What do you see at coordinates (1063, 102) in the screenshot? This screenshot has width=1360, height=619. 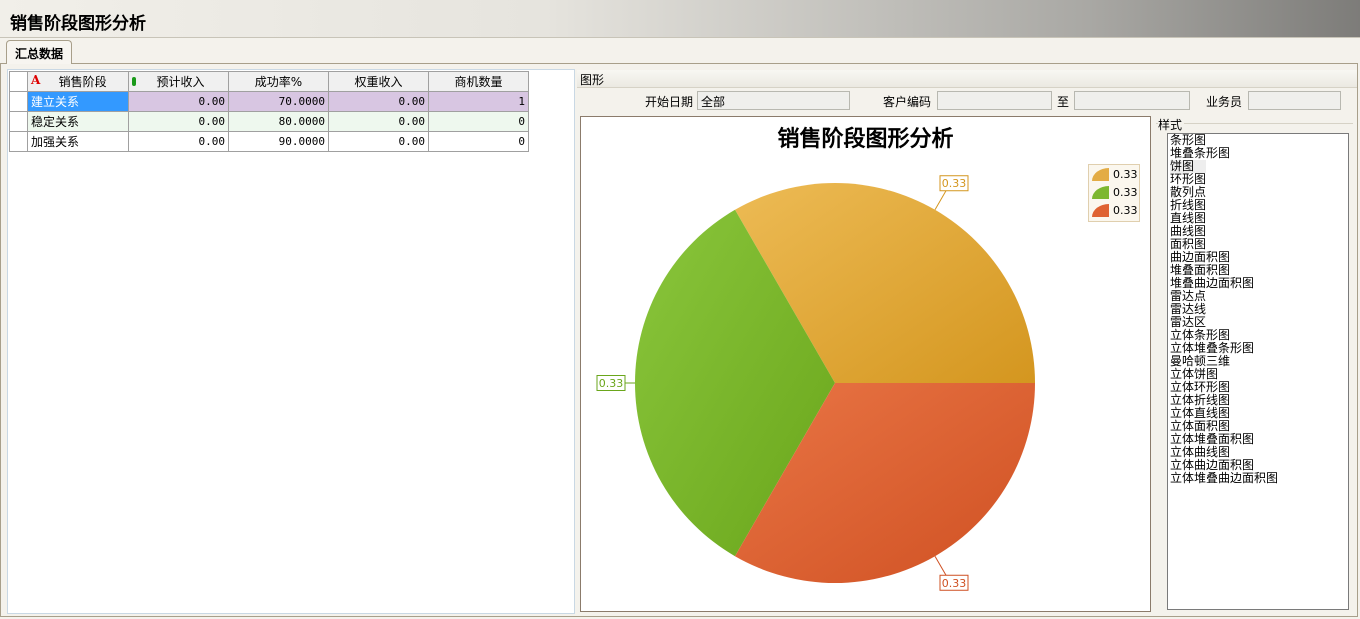 I see `to-label: 至` at bounding box center [1063, 102].